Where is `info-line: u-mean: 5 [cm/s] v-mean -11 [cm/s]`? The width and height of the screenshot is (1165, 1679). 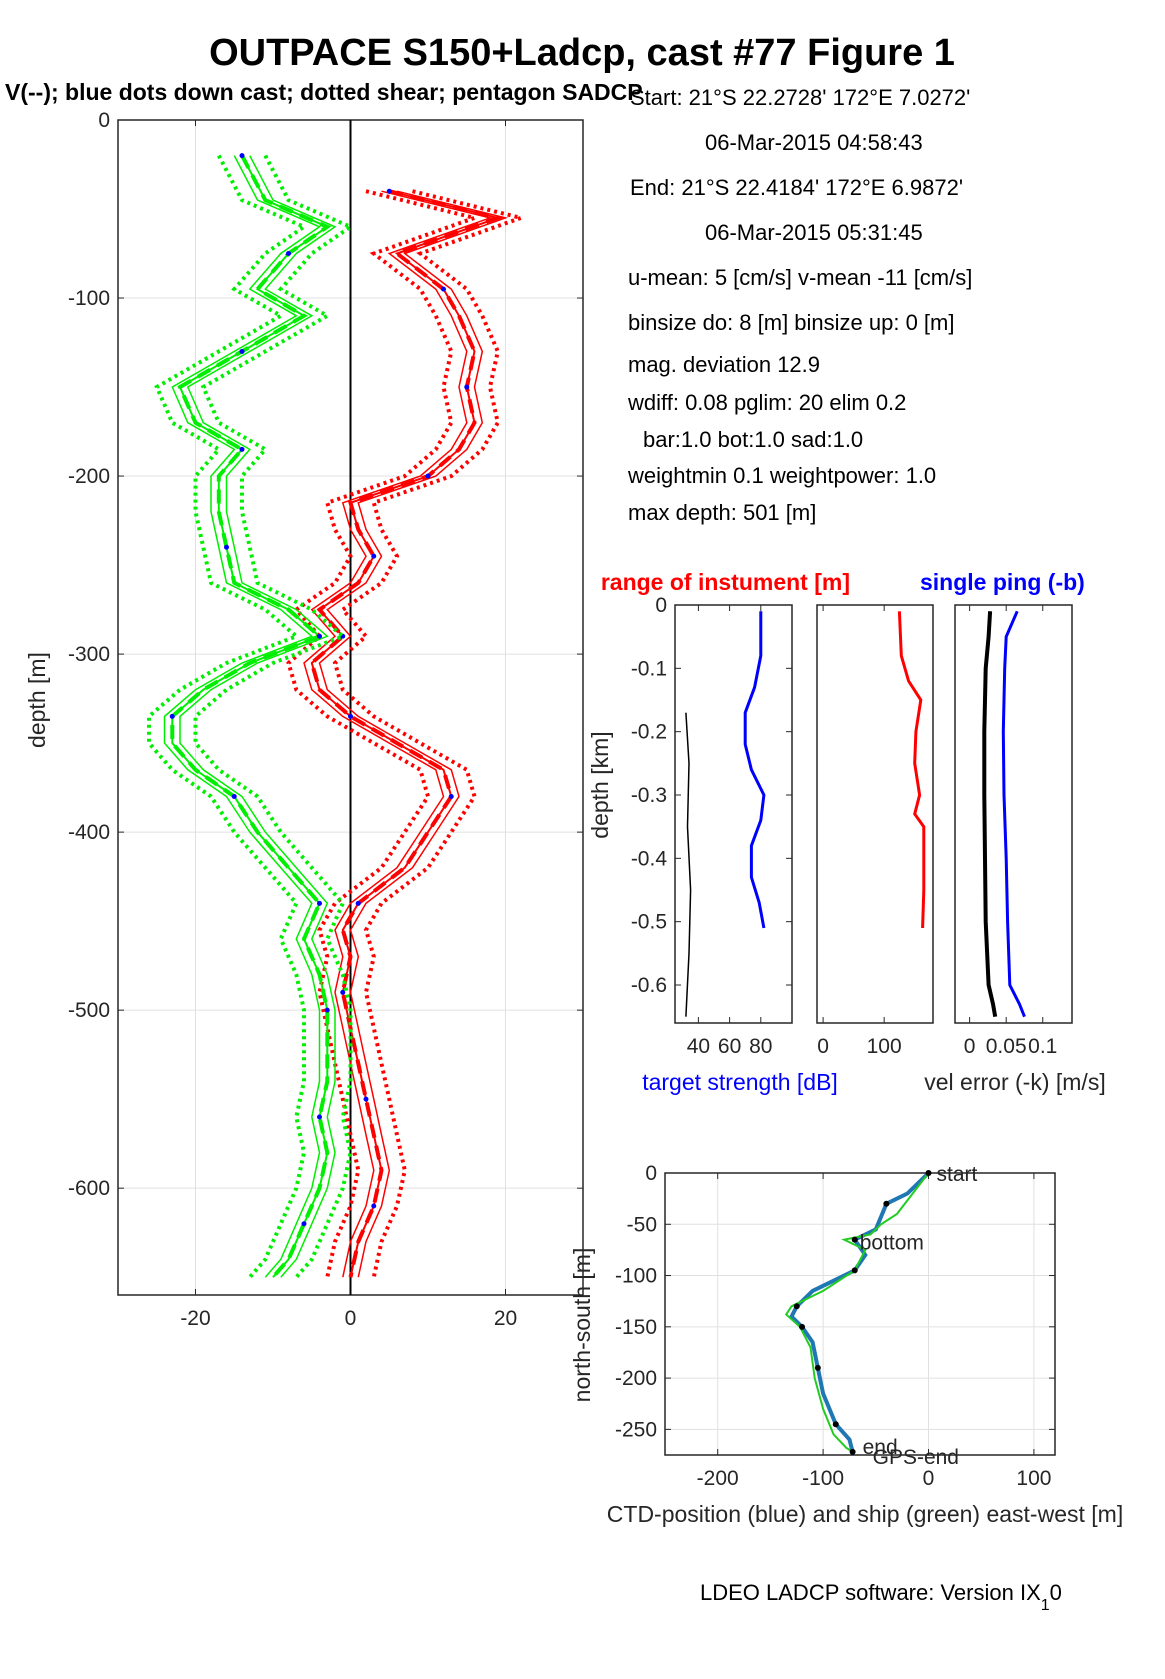 info-line: u-mean: 5 [cm/s] v-mean -11 [cm/s] is located at coordinates (800, 277).